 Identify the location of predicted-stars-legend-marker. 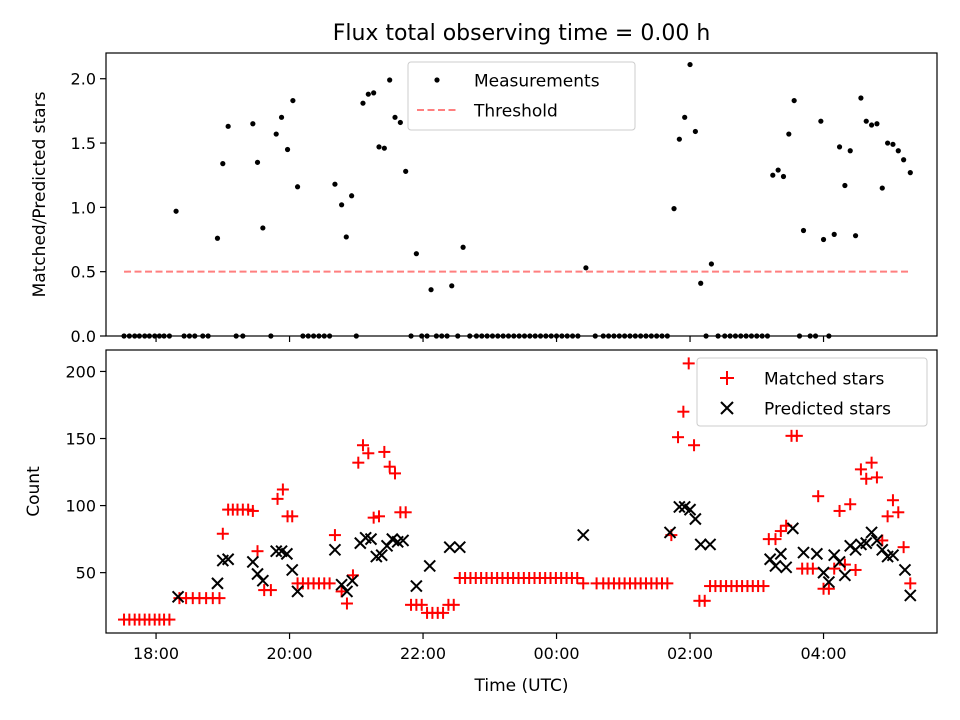
(727, 408).